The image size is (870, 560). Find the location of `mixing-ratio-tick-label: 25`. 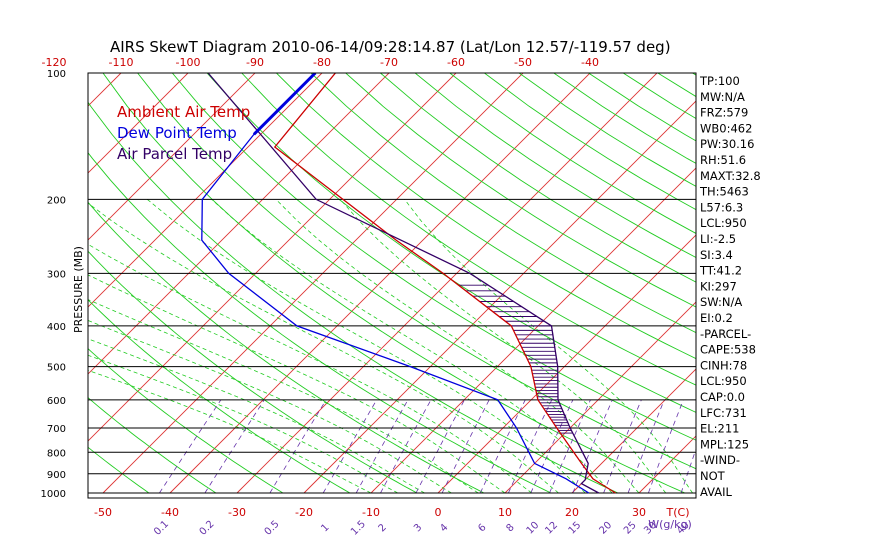

mixing-ratio-tick-label: 25 is located at coordinates (630, 528).